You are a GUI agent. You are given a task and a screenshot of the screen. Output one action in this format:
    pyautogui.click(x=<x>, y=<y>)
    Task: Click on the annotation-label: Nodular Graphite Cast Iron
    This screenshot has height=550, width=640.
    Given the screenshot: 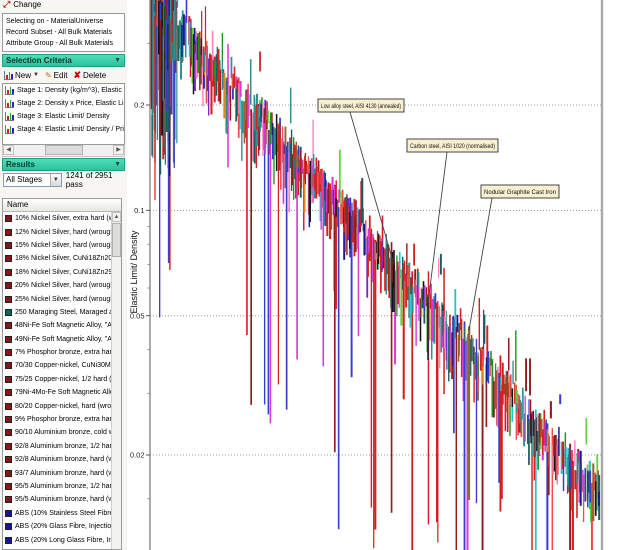 What is the action you would take?
    pyautogui.click(x=520, y=192)
    